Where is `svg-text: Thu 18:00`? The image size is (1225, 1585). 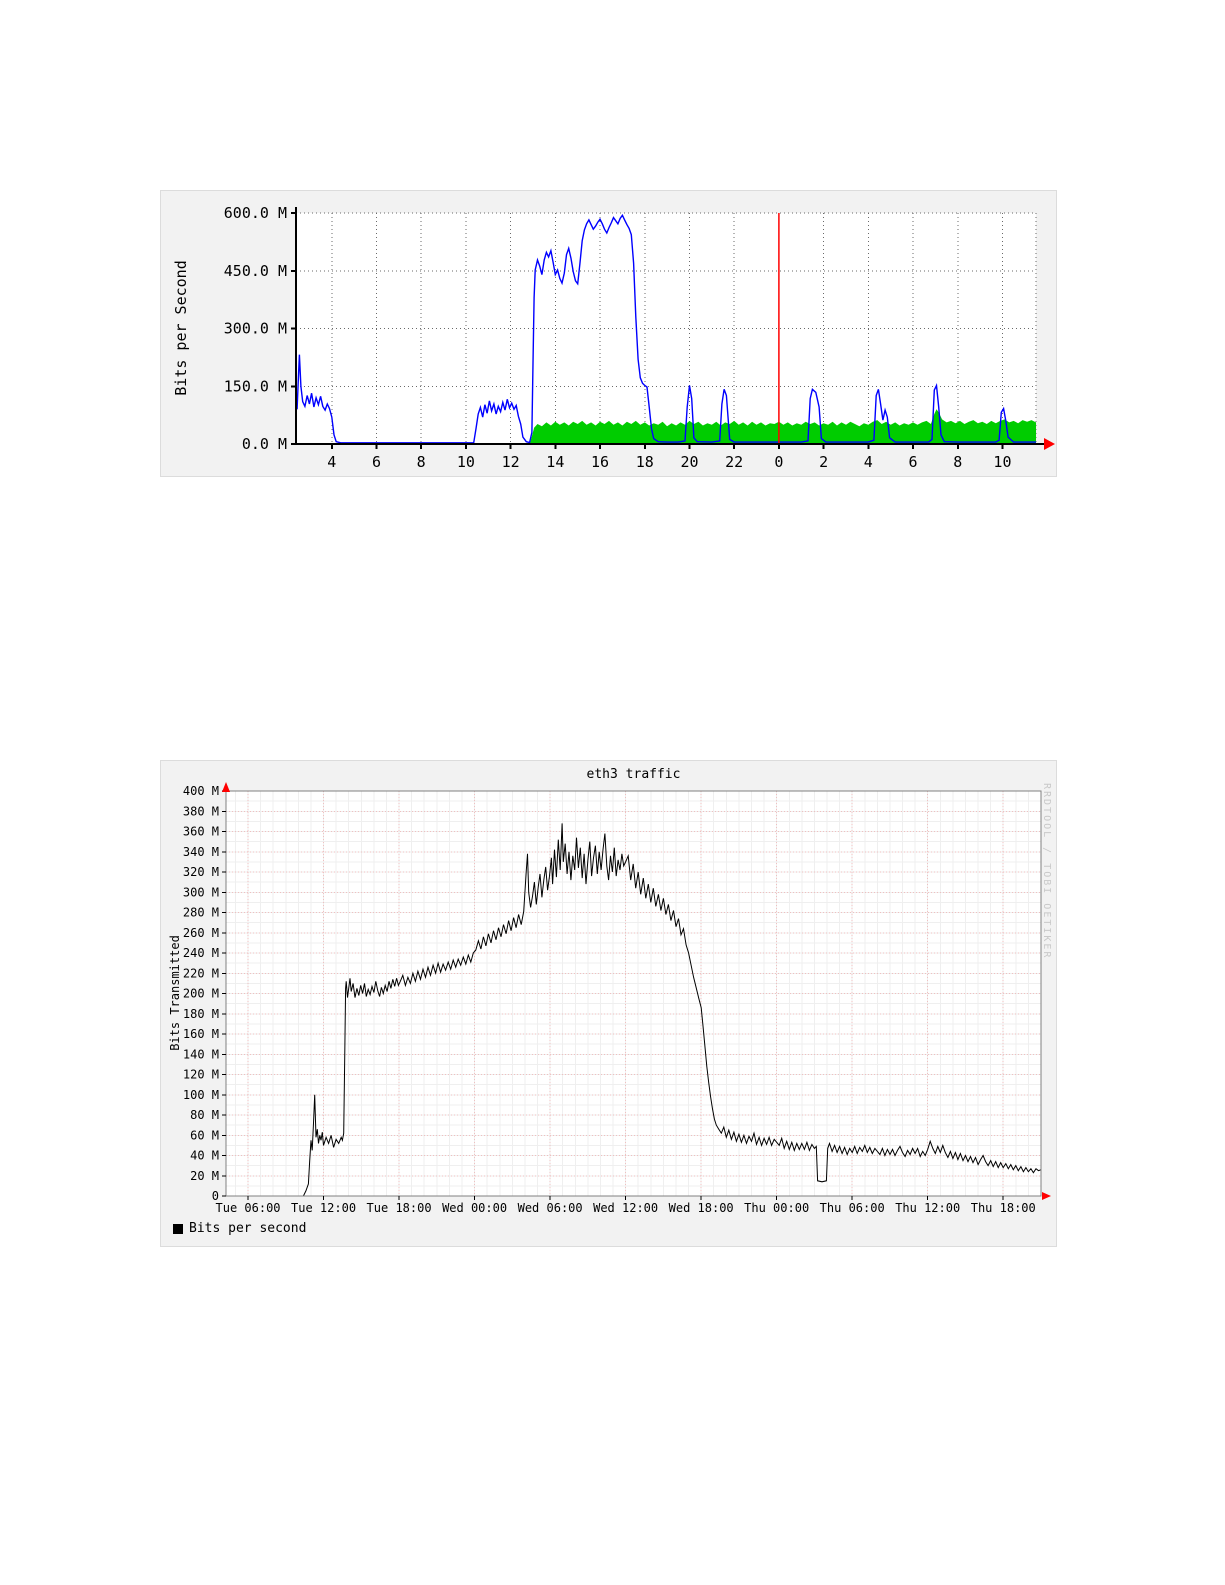
svg-text: Thu 18:00 is located at coordinates (1003, 1208).